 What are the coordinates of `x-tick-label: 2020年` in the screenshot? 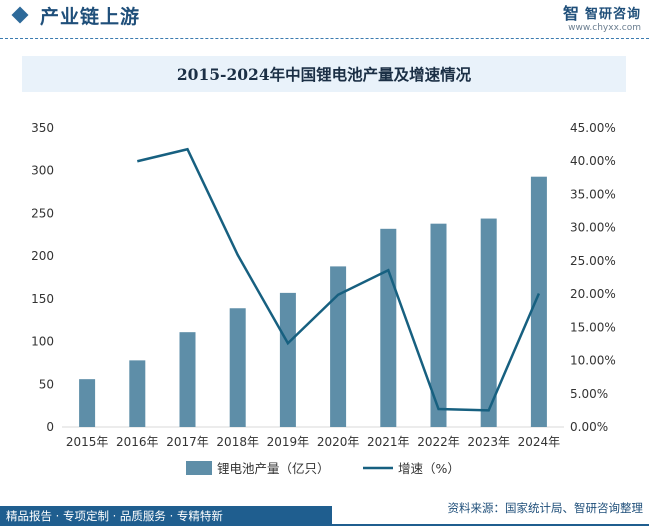 It's located at (338, 442).